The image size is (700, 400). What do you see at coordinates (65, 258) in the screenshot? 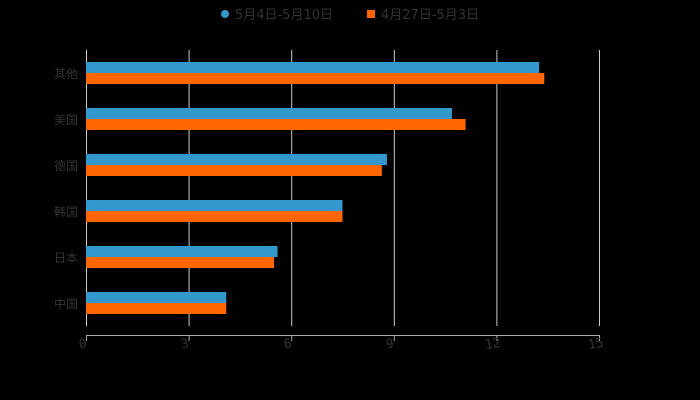
I see `y-category-label: 日本` at bounding box center [65, 258].